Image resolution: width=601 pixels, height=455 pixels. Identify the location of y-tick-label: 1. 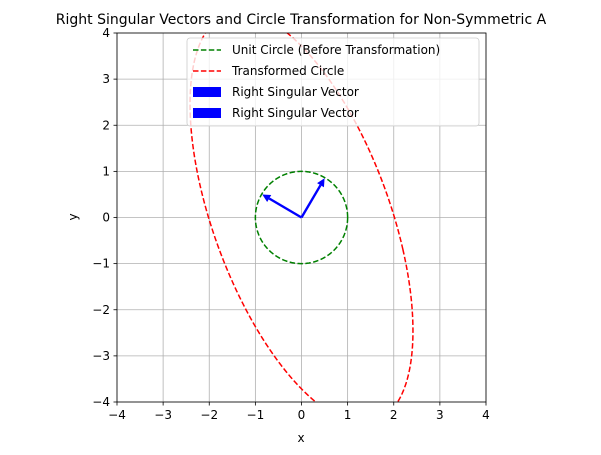
(106, 171).